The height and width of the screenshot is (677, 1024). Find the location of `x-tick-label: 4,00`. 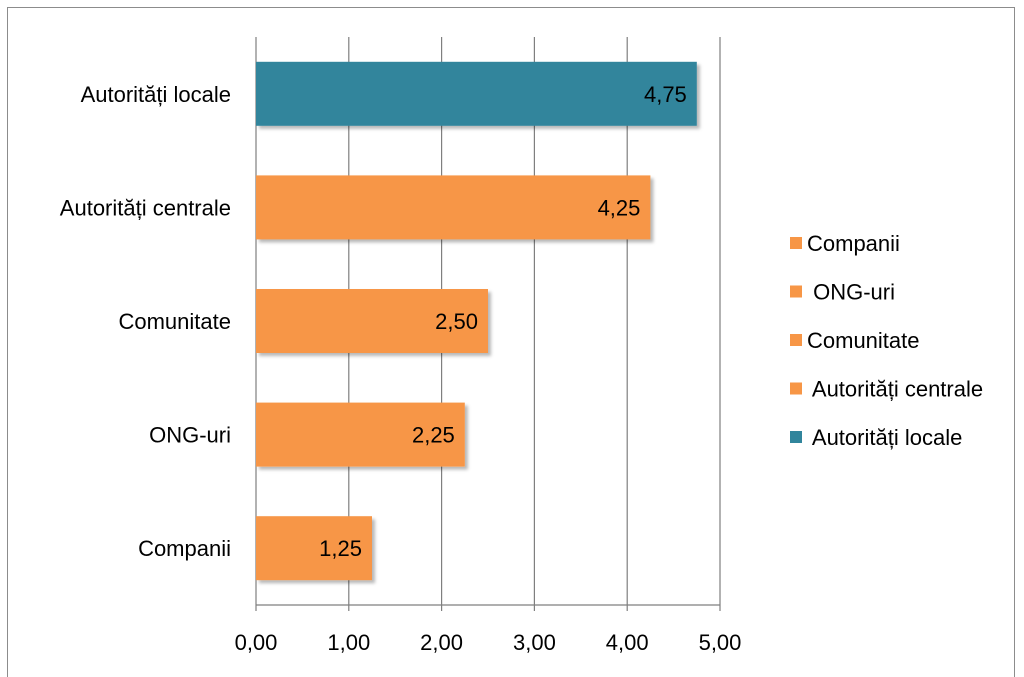

x-tick-label: 4,00 is located at coordinates (627, 642).